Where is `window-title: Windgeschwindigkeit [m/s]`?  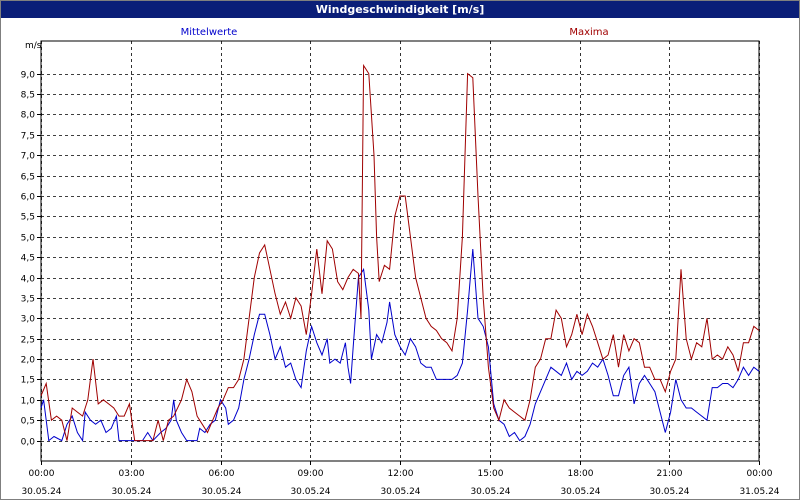
window-title: Windgeschwindigkeit [m/s] is located at coordinates (400, 9).